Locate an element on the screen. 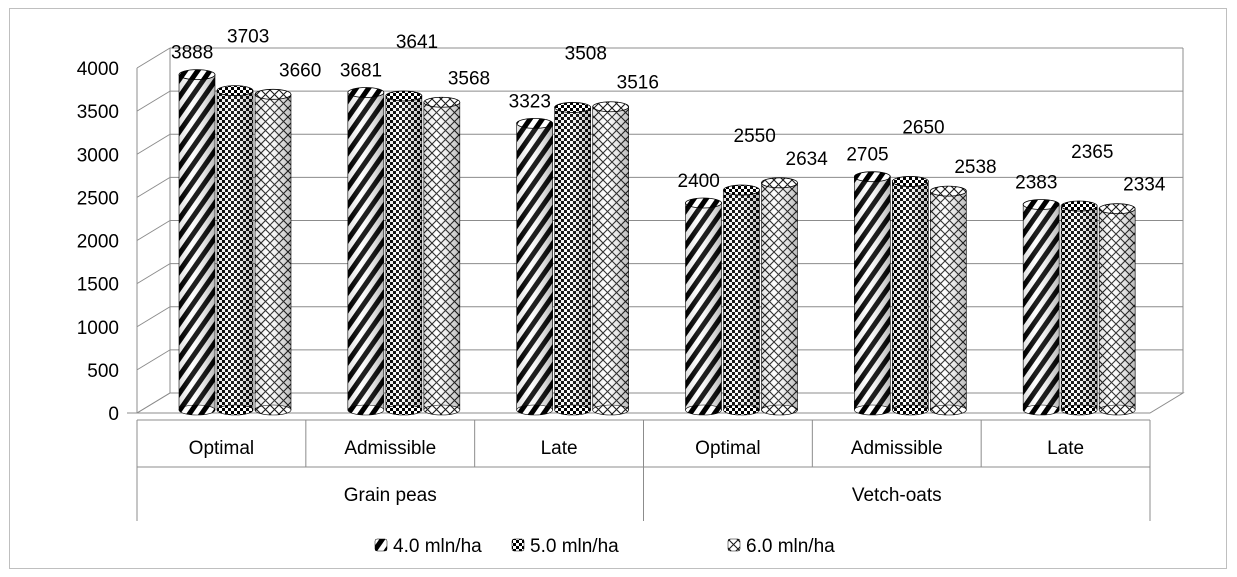 The height and width of the screenshot is (577, 1237). y-tick-label: 500 is located at coordinates (103, 371).